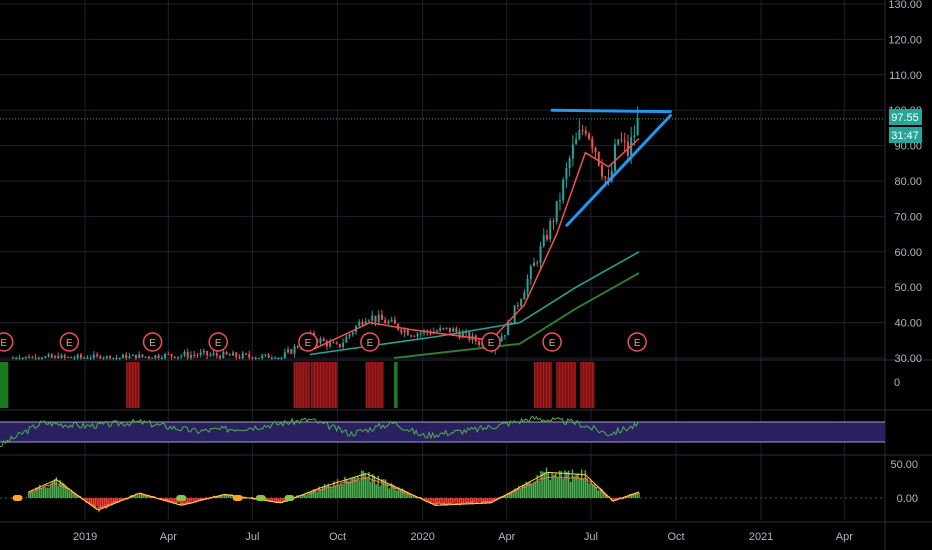 The height and width of the screenshot is (550, 932). I want to click on indicator-3-tick-label: 0.00, so click(907, 499).